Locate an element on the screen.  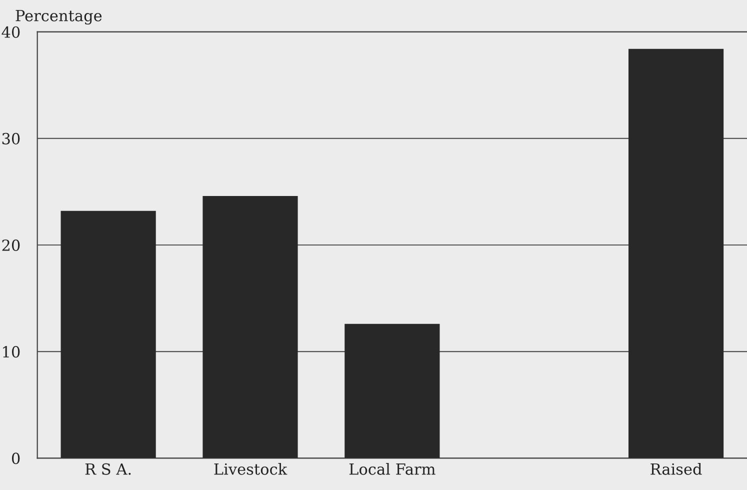
x-tick-label: Livestock is located at coordinates (251, 469).